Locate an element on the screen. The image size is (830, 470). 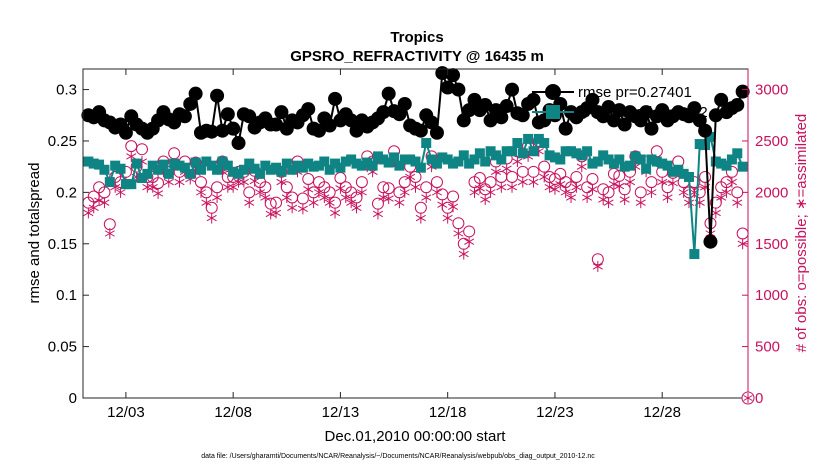
y-right-tick-label: 500 is located at coordinates (767, 347).